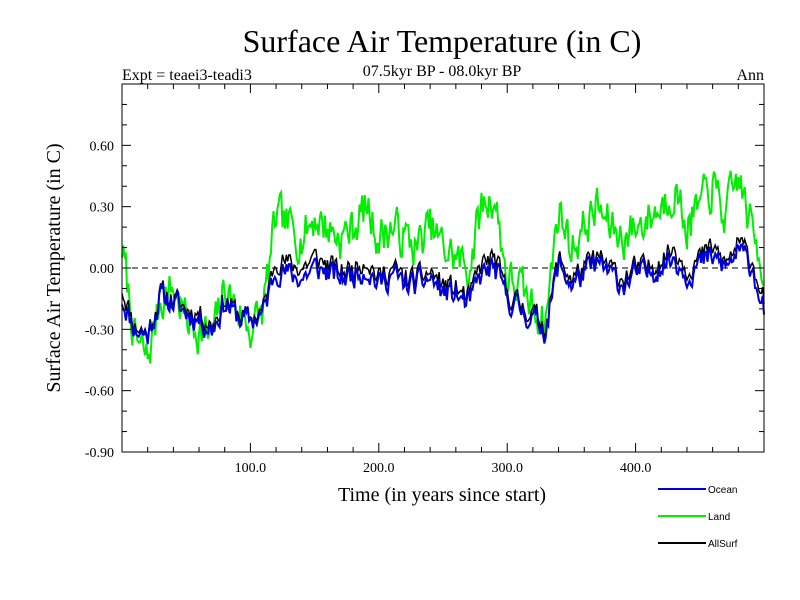 The width and height of the screenshot is (800, 600). What do you see at coordinates (187, 75) in the screenshot?
I see `chart-left-note: Expt = teaei3-teadi3` at bounding box center [187, 75].